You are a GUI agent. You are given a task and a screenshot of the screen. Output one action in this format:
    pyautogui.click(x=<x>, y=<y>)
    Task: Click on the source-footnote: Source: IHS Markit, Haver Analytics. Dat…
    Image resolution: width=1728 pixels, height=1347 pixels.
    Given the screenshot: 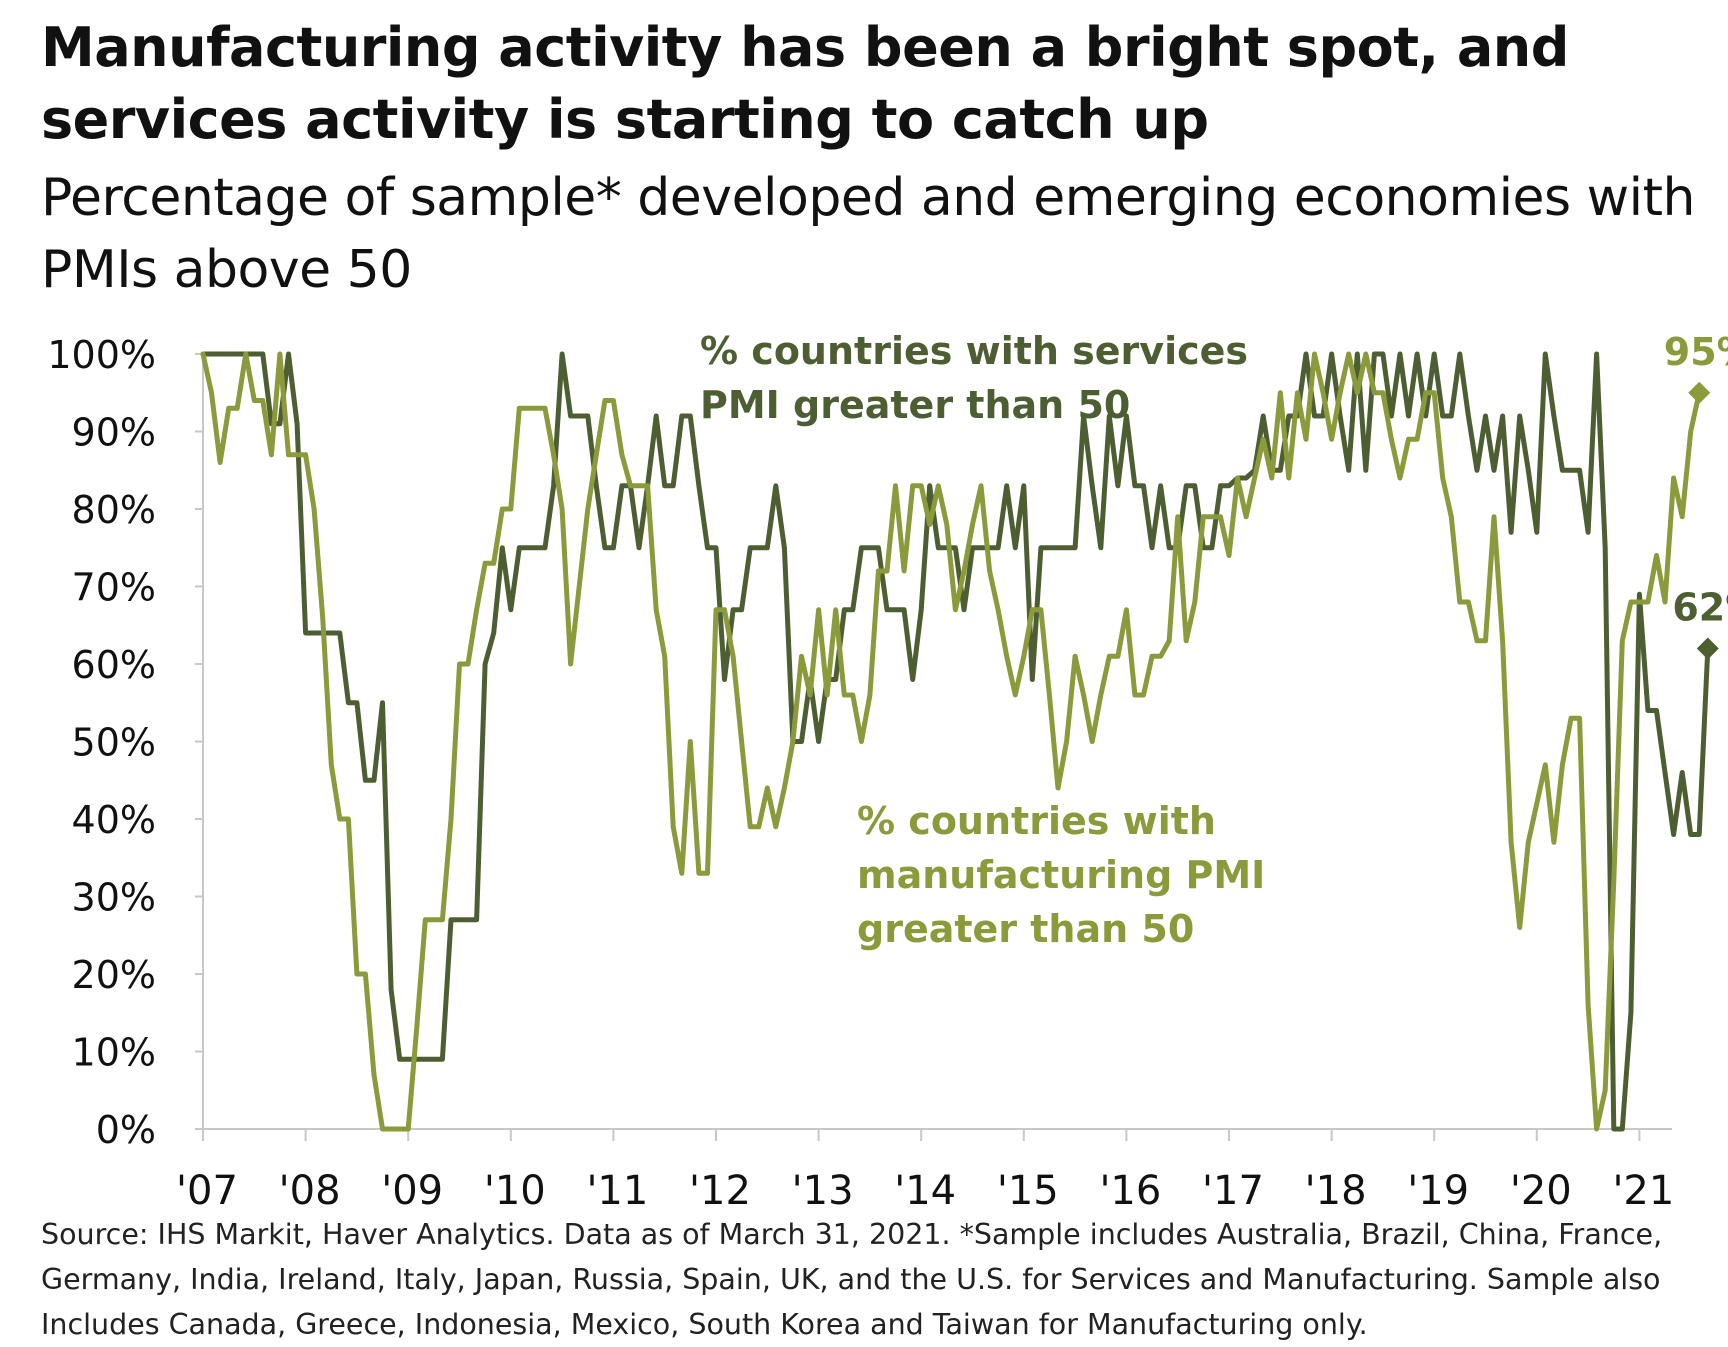 What is the action you would take?
    pyautogui.click(x=852, y=1279)
    